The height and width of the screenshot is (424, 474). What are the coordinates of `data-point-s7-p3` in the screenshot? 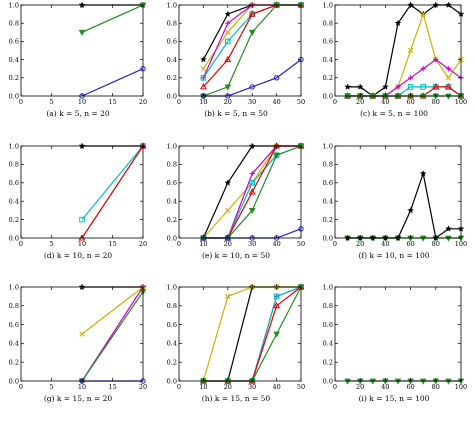 It's located at (252, 87).